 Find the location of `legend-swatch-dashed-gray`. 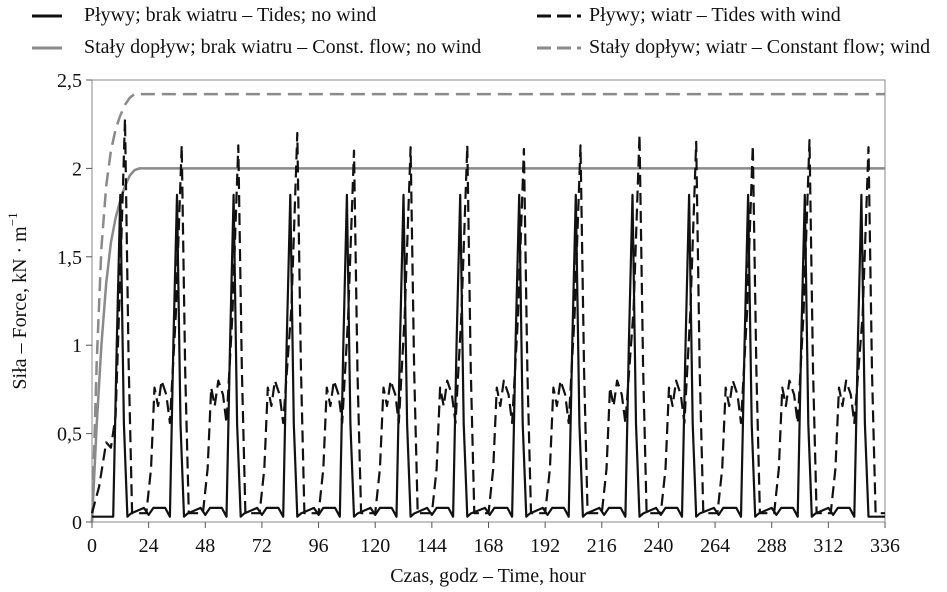

legend-swatch-dashed-gray is located at coordinates (559, 47).